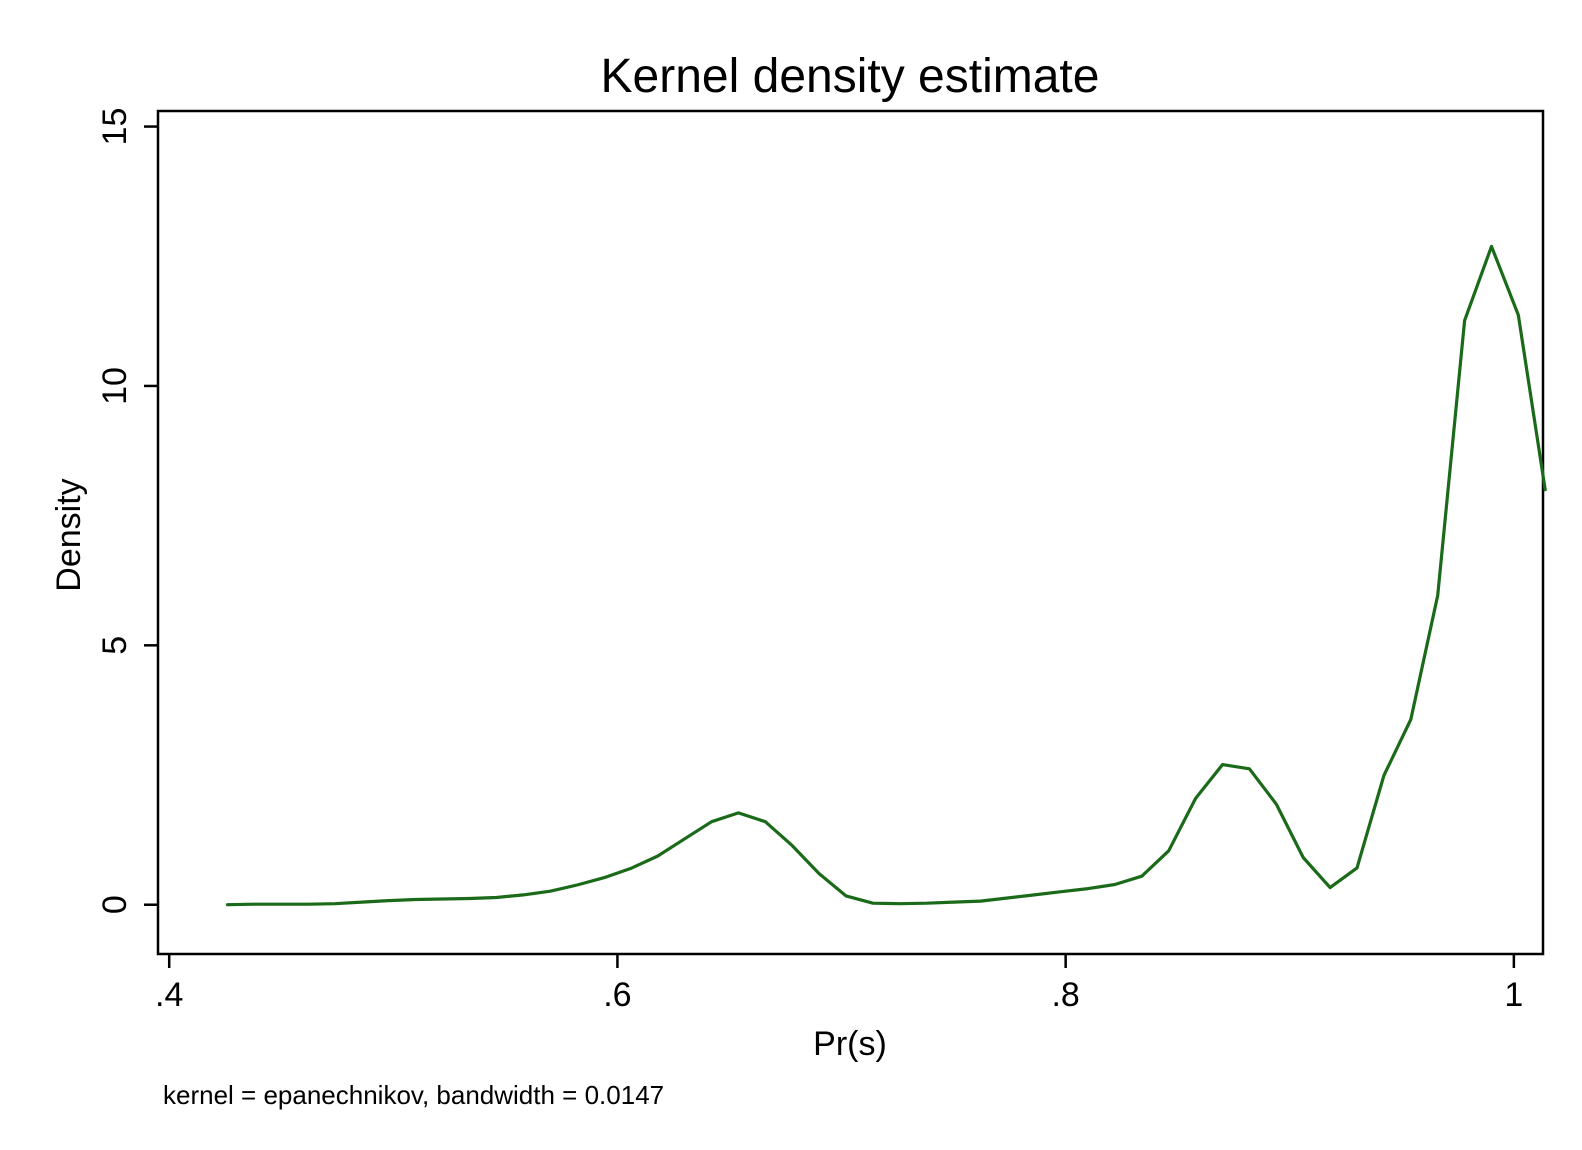 The width and height of the screenshot is (1582, 1150). Describe the element at coordinates (1513, 995) in the screenshot. I see `x-tick-label: 1` at that location.